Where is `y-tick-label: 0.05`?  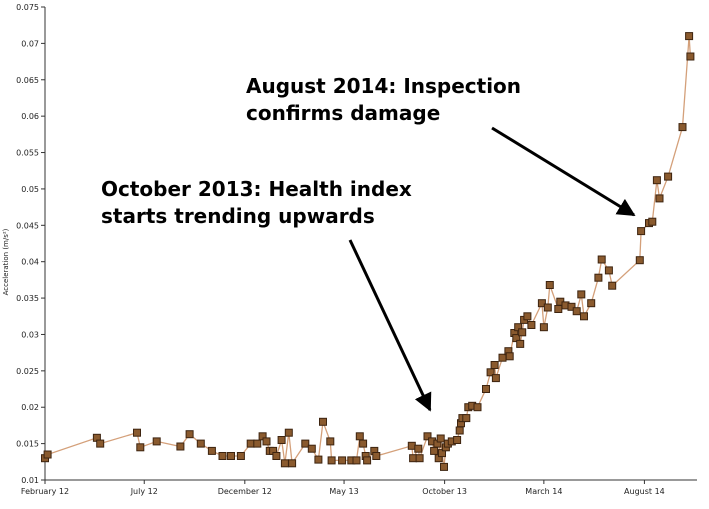
y-tick-label: 0.05 is located at coordinates (30, 189).